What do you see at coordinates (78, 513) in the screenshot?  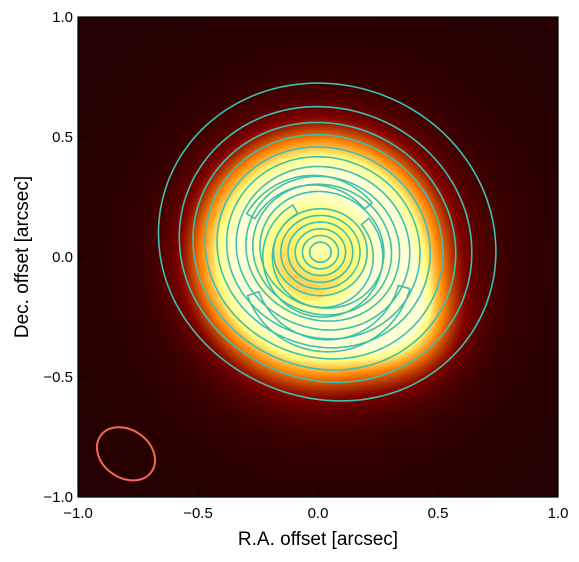 I see `x-tick-label-0: −1.0` at bounding box center [78, 513].